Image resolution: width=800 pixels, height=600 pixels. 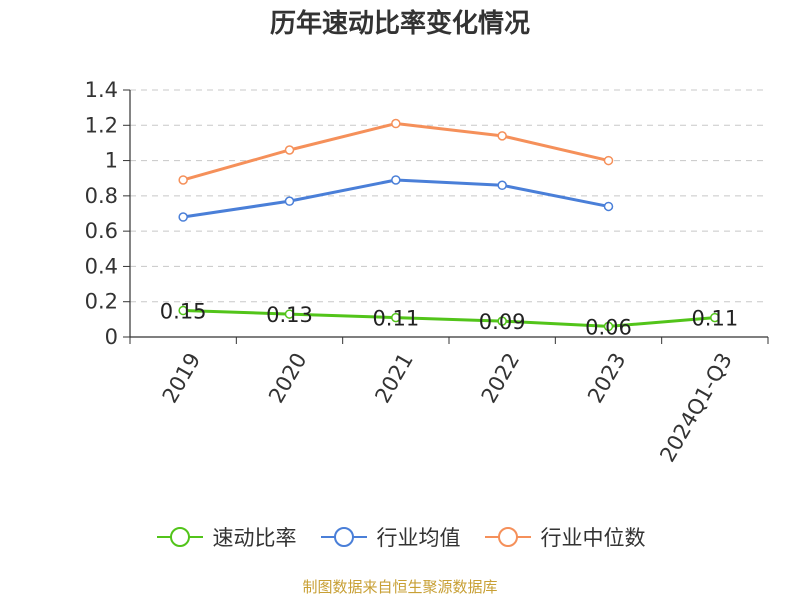 I want to click on legend: 速动比率 行业均值 行业中位数, so click(x=400, y=537).